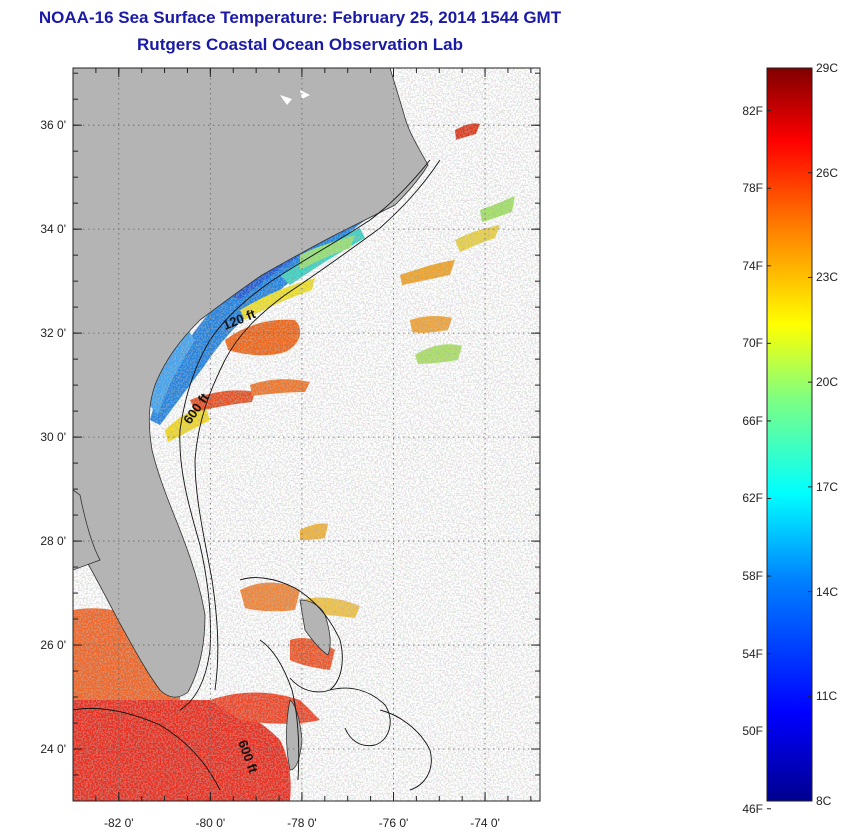 Image resolution: width=841 pixels, height=832 pixels. I want to click on colorbar-label-celsius: 8C, so click(824, 801).